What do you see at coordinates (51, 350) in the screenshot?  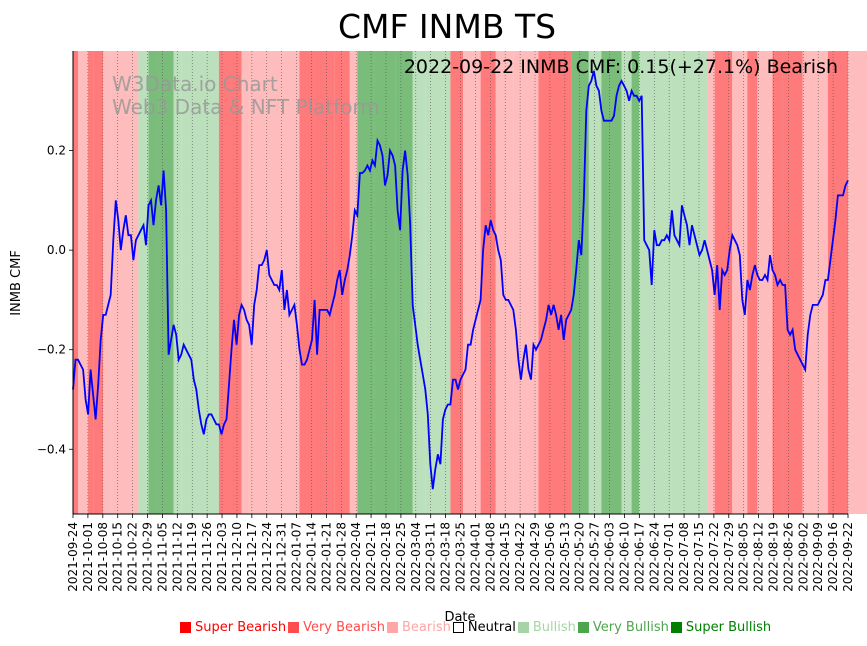 I see `y-tick-label: −0.2` at bounding box center [51, 350].